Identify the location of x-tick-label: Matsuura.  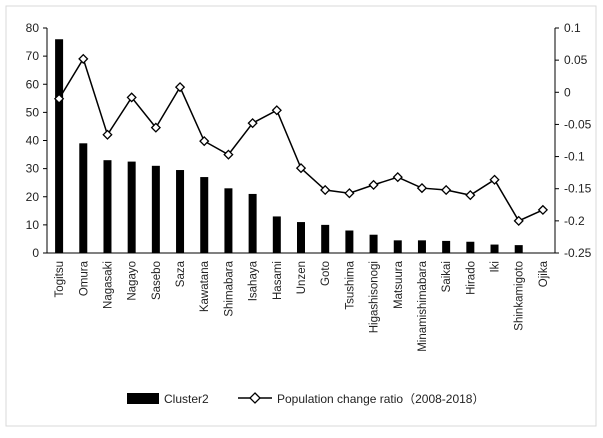
(399, 284).